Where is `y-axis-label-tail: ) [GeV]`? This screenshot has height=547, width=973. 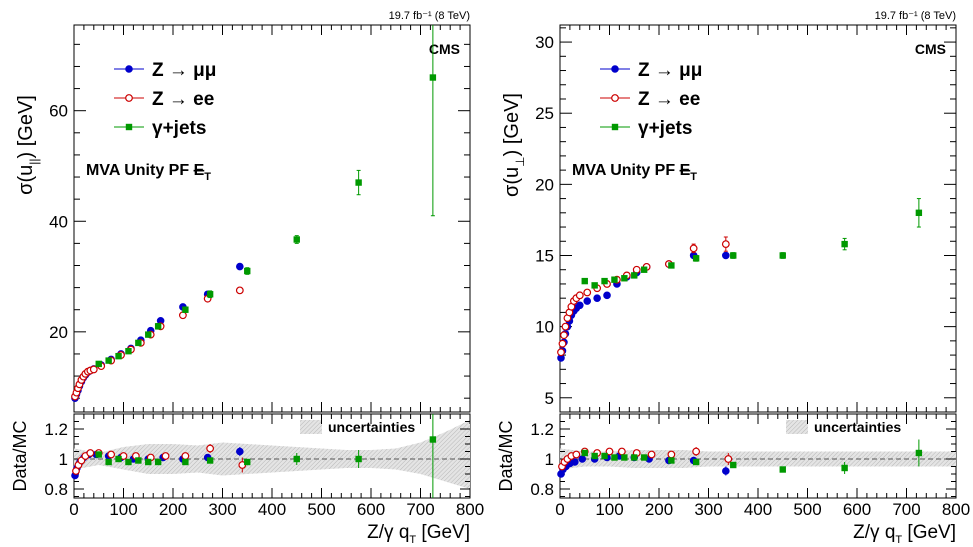 y-axis-label-tail: ) [GeV] is located at coordinates (512, 124).